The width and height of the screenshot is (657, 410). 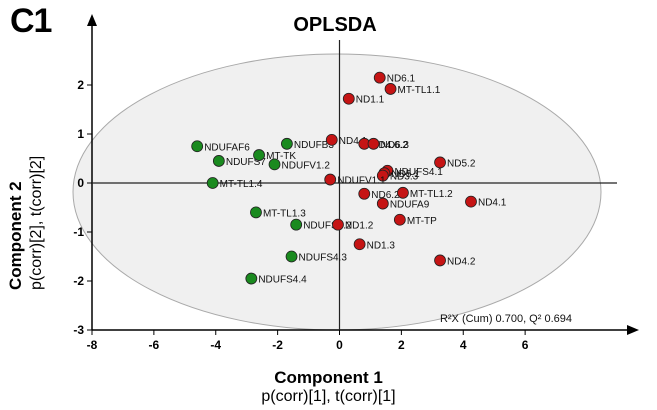 I want to click on chart-title: OPLSDA, so click(x=335, y=25).